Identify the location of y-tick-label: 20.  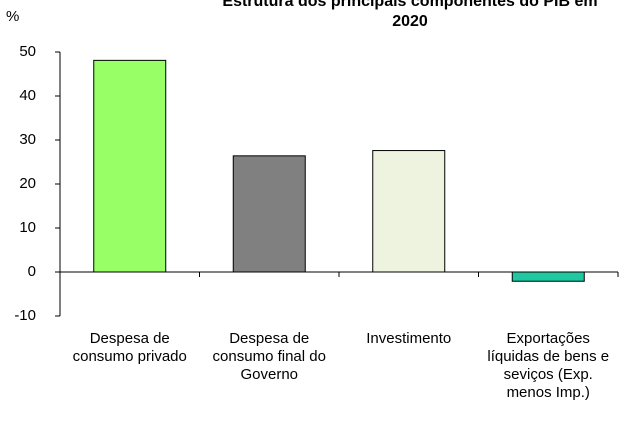
(27, 183).